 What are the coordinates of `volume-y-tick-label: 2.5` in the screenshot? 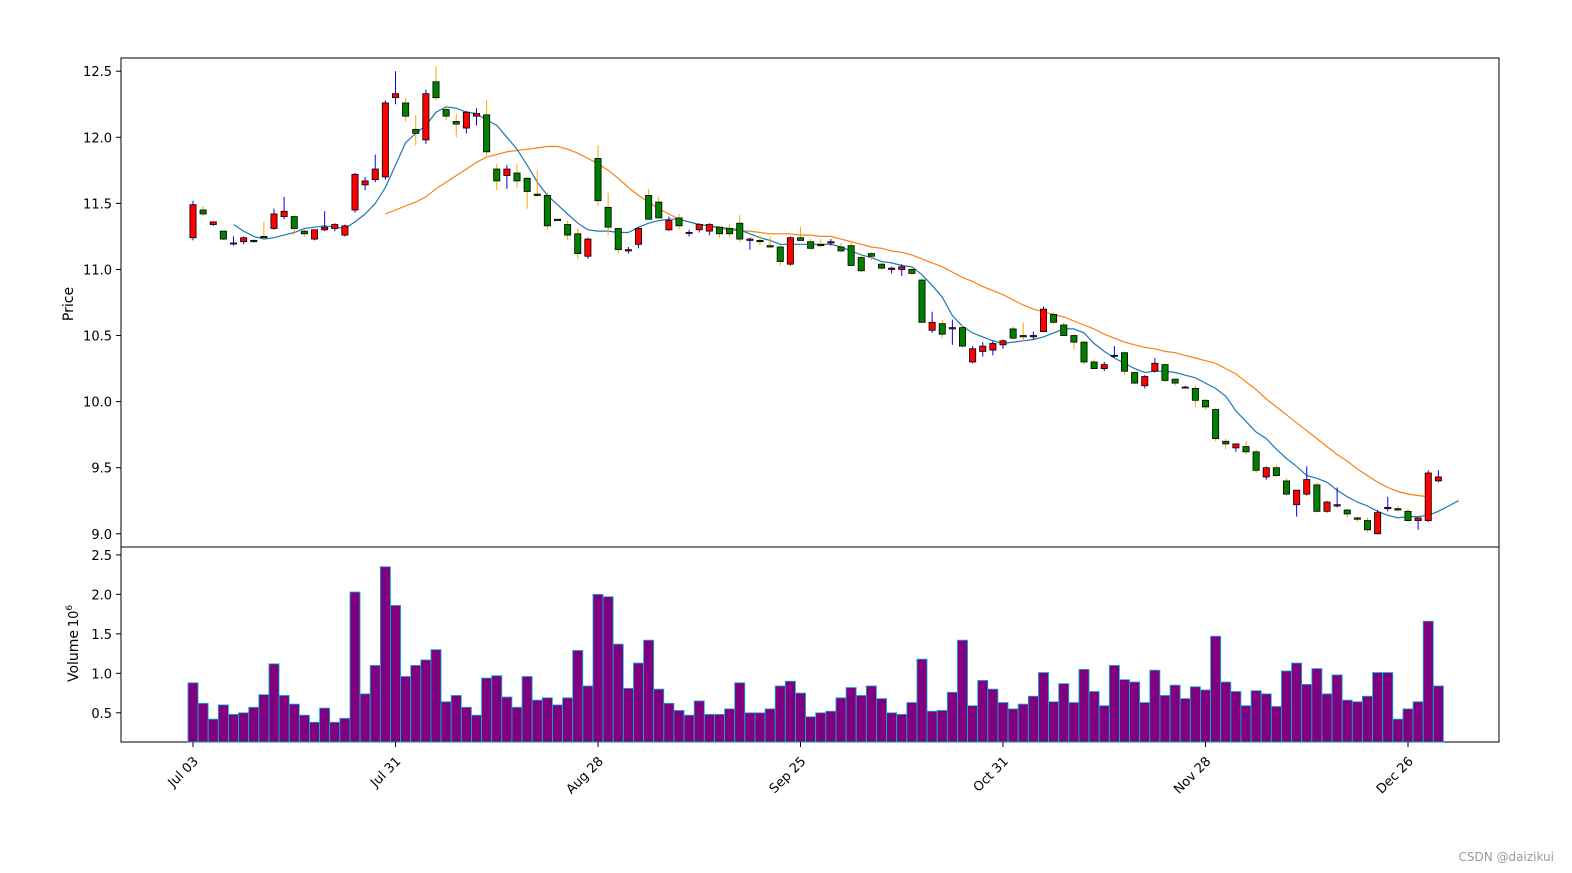 It's located at (101, 556).